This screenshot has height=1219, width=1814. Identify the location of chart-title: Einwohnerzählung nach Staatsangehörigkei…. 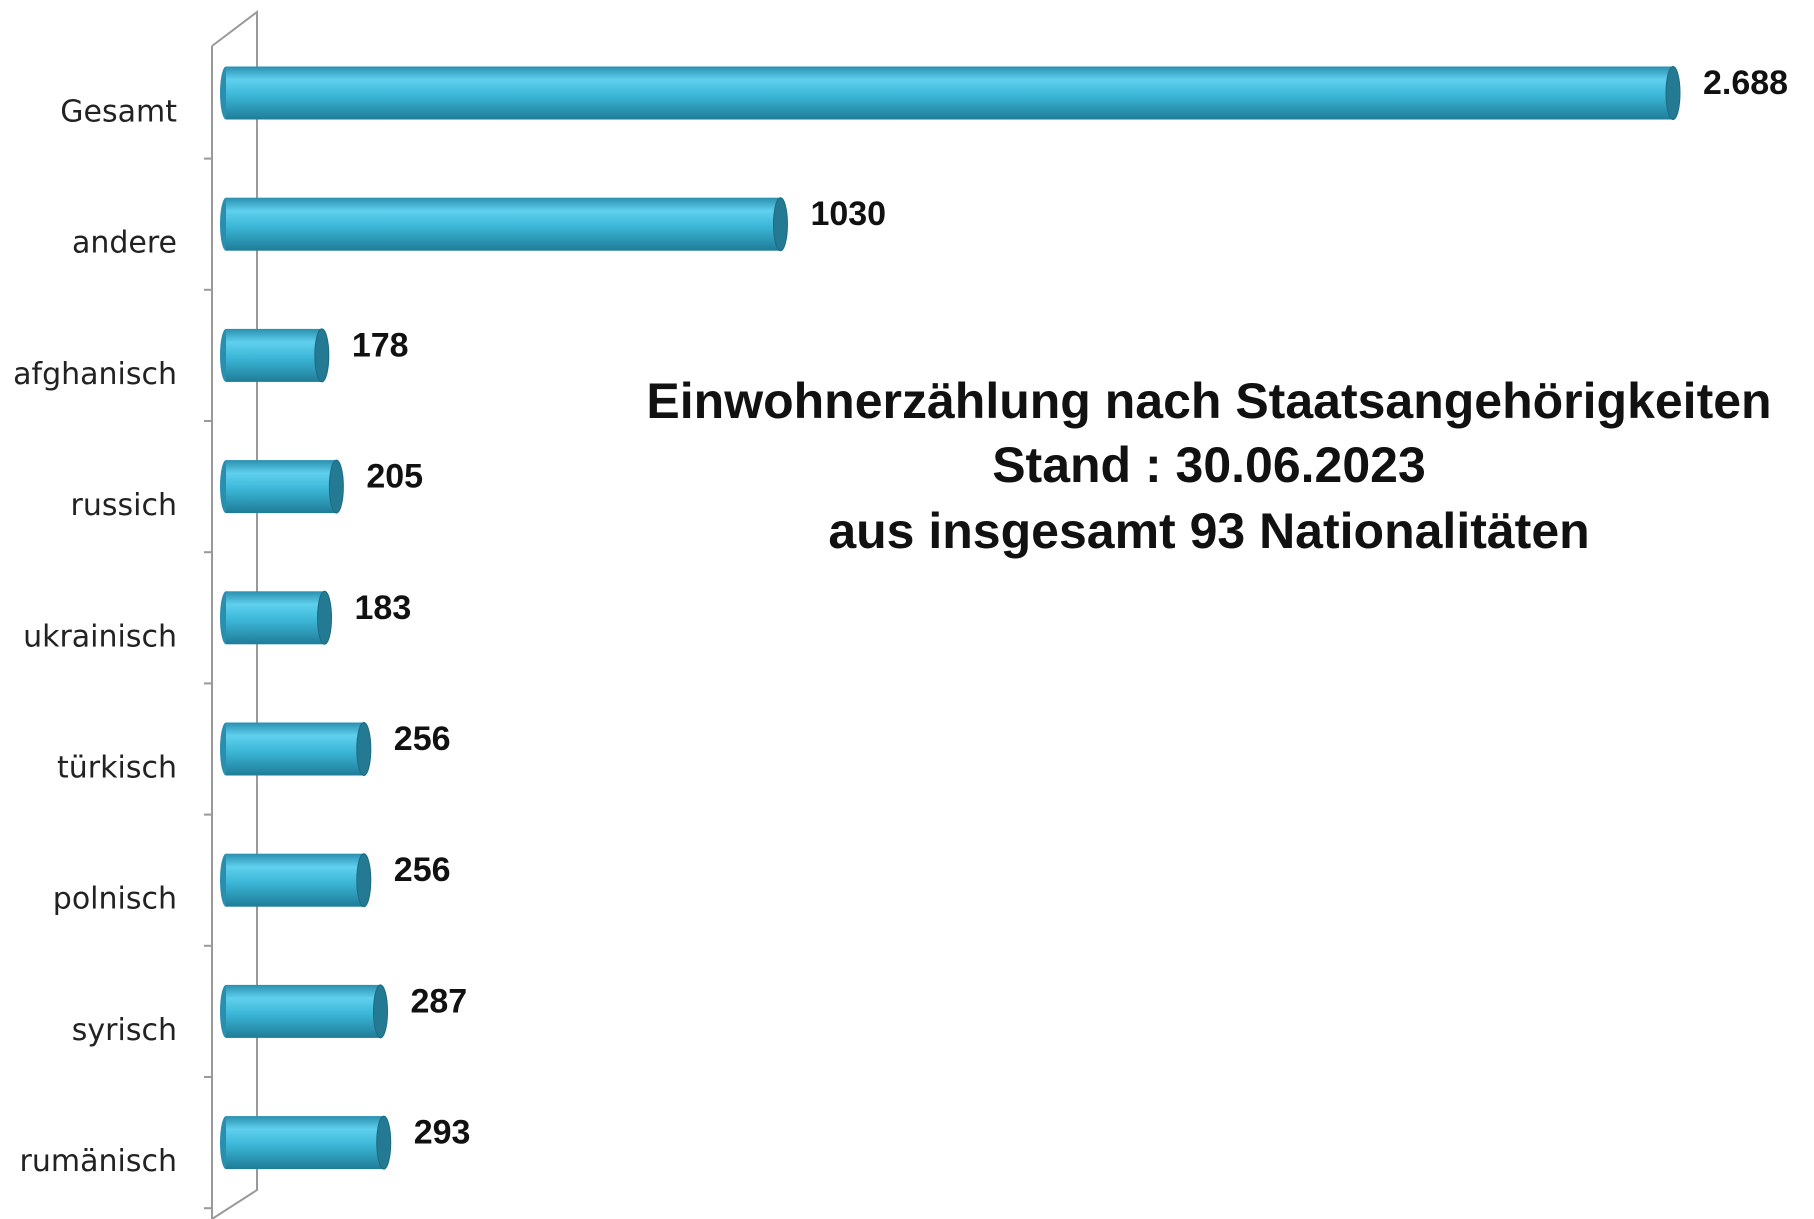
(1208, 401).